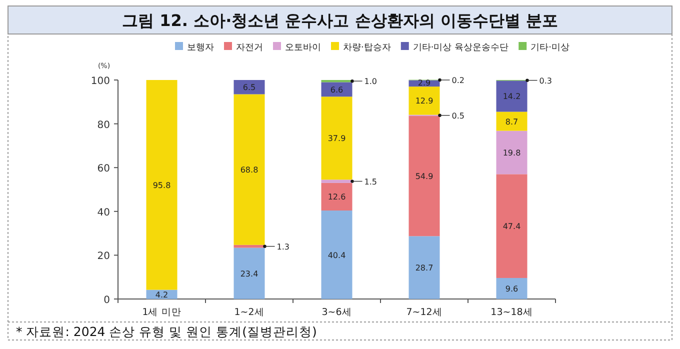 This screenshot has height=349, width=680. Describe the element at coordinates (103, 256) in the screenshot. I see `y-tick-label: 20` at that location.